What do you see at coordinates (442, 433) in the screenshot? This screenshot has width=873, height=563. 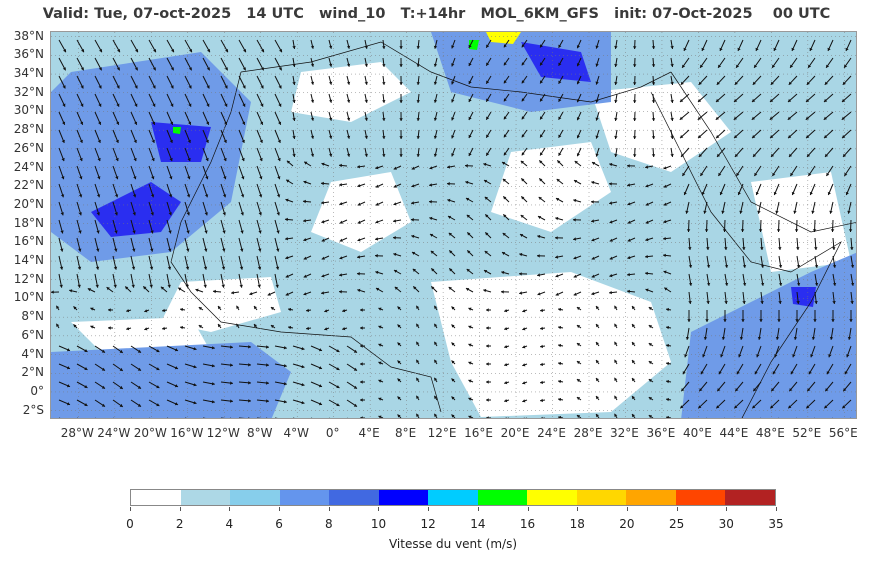 I see `longitude-label: 12°E` at bounding box center [442, 433].